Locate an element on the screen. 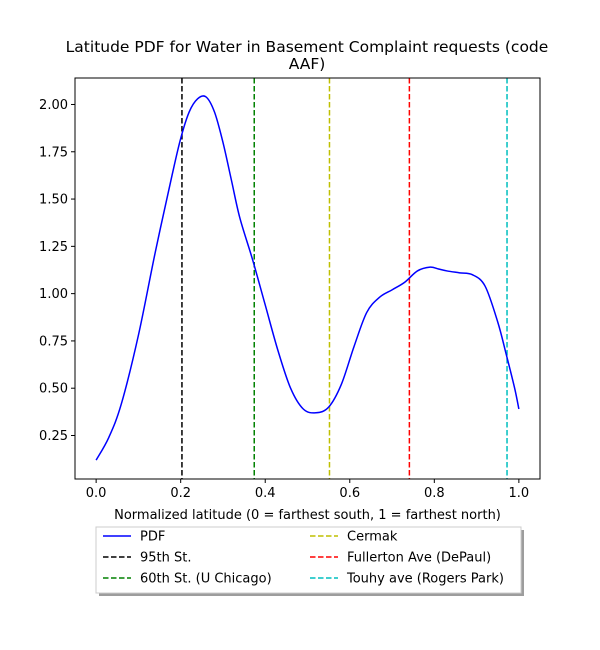  legend-label-pdf: PDF is located at coordinates (152, 537).